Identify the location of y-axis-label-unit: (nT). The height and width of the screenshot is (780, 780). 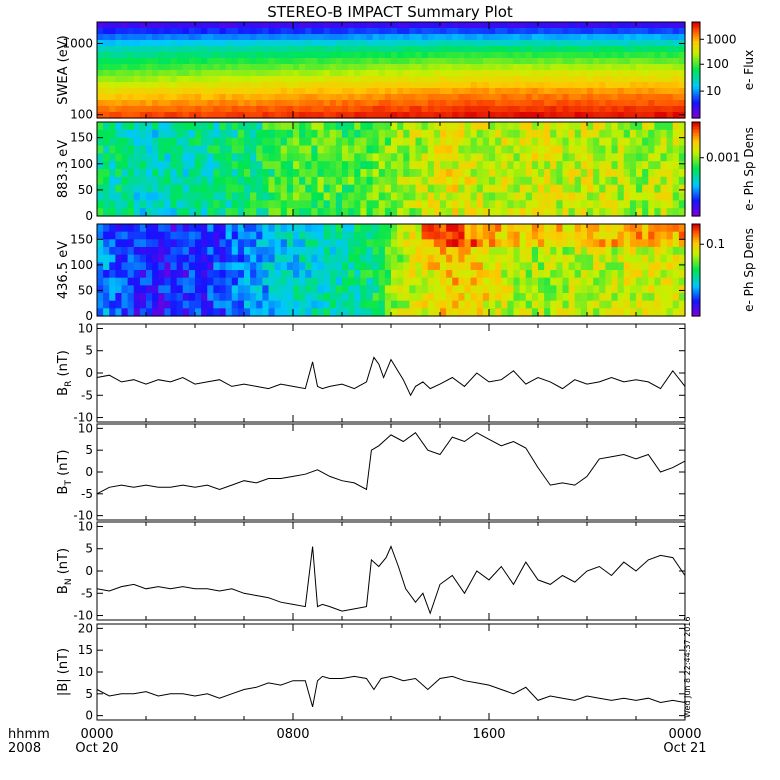
(63, 365).